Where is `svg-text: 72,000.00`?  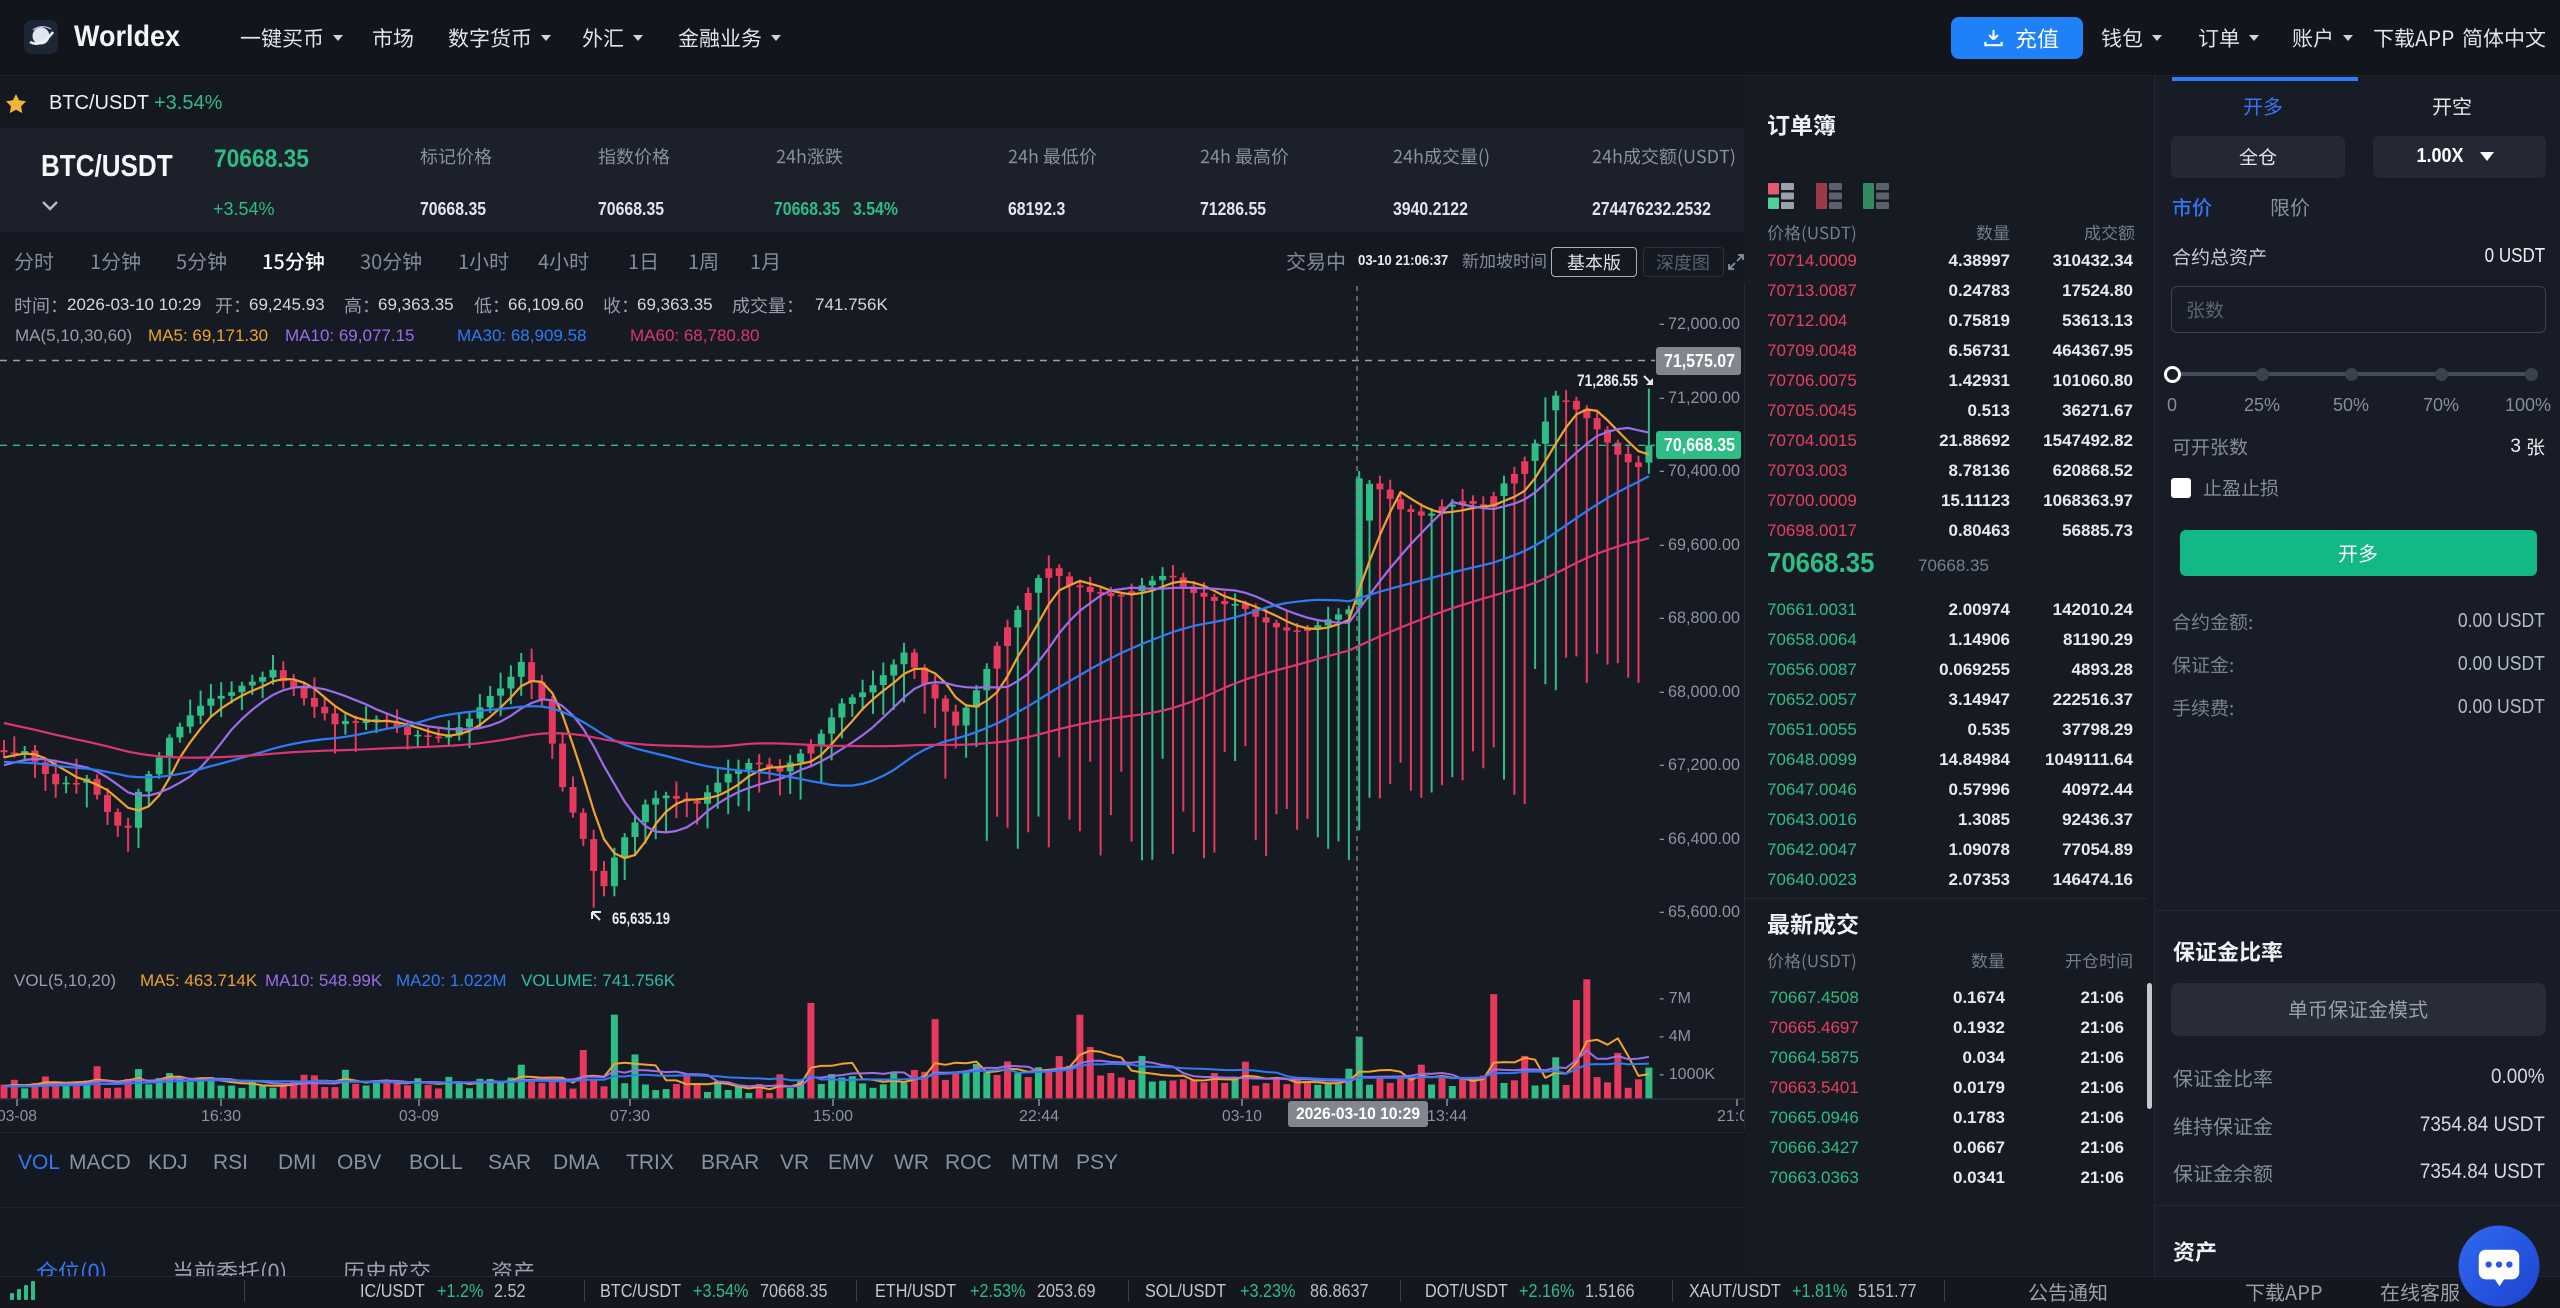
svg-text: 72,000.00 is located at coordinates (1704, 323).